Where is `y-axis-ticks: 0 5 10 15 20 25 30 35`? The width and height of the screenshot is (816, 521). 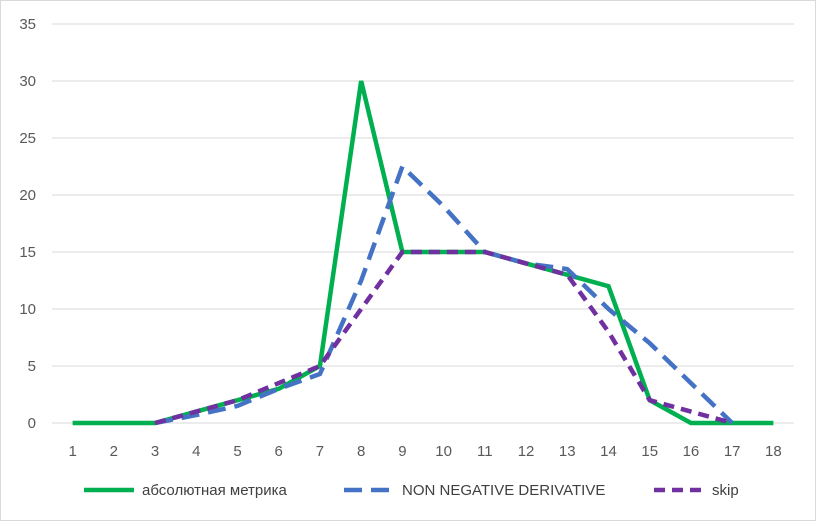 y-axis-ticks: 0 5 10 15 20 25 30 35 is located at coordinates (27, 224).